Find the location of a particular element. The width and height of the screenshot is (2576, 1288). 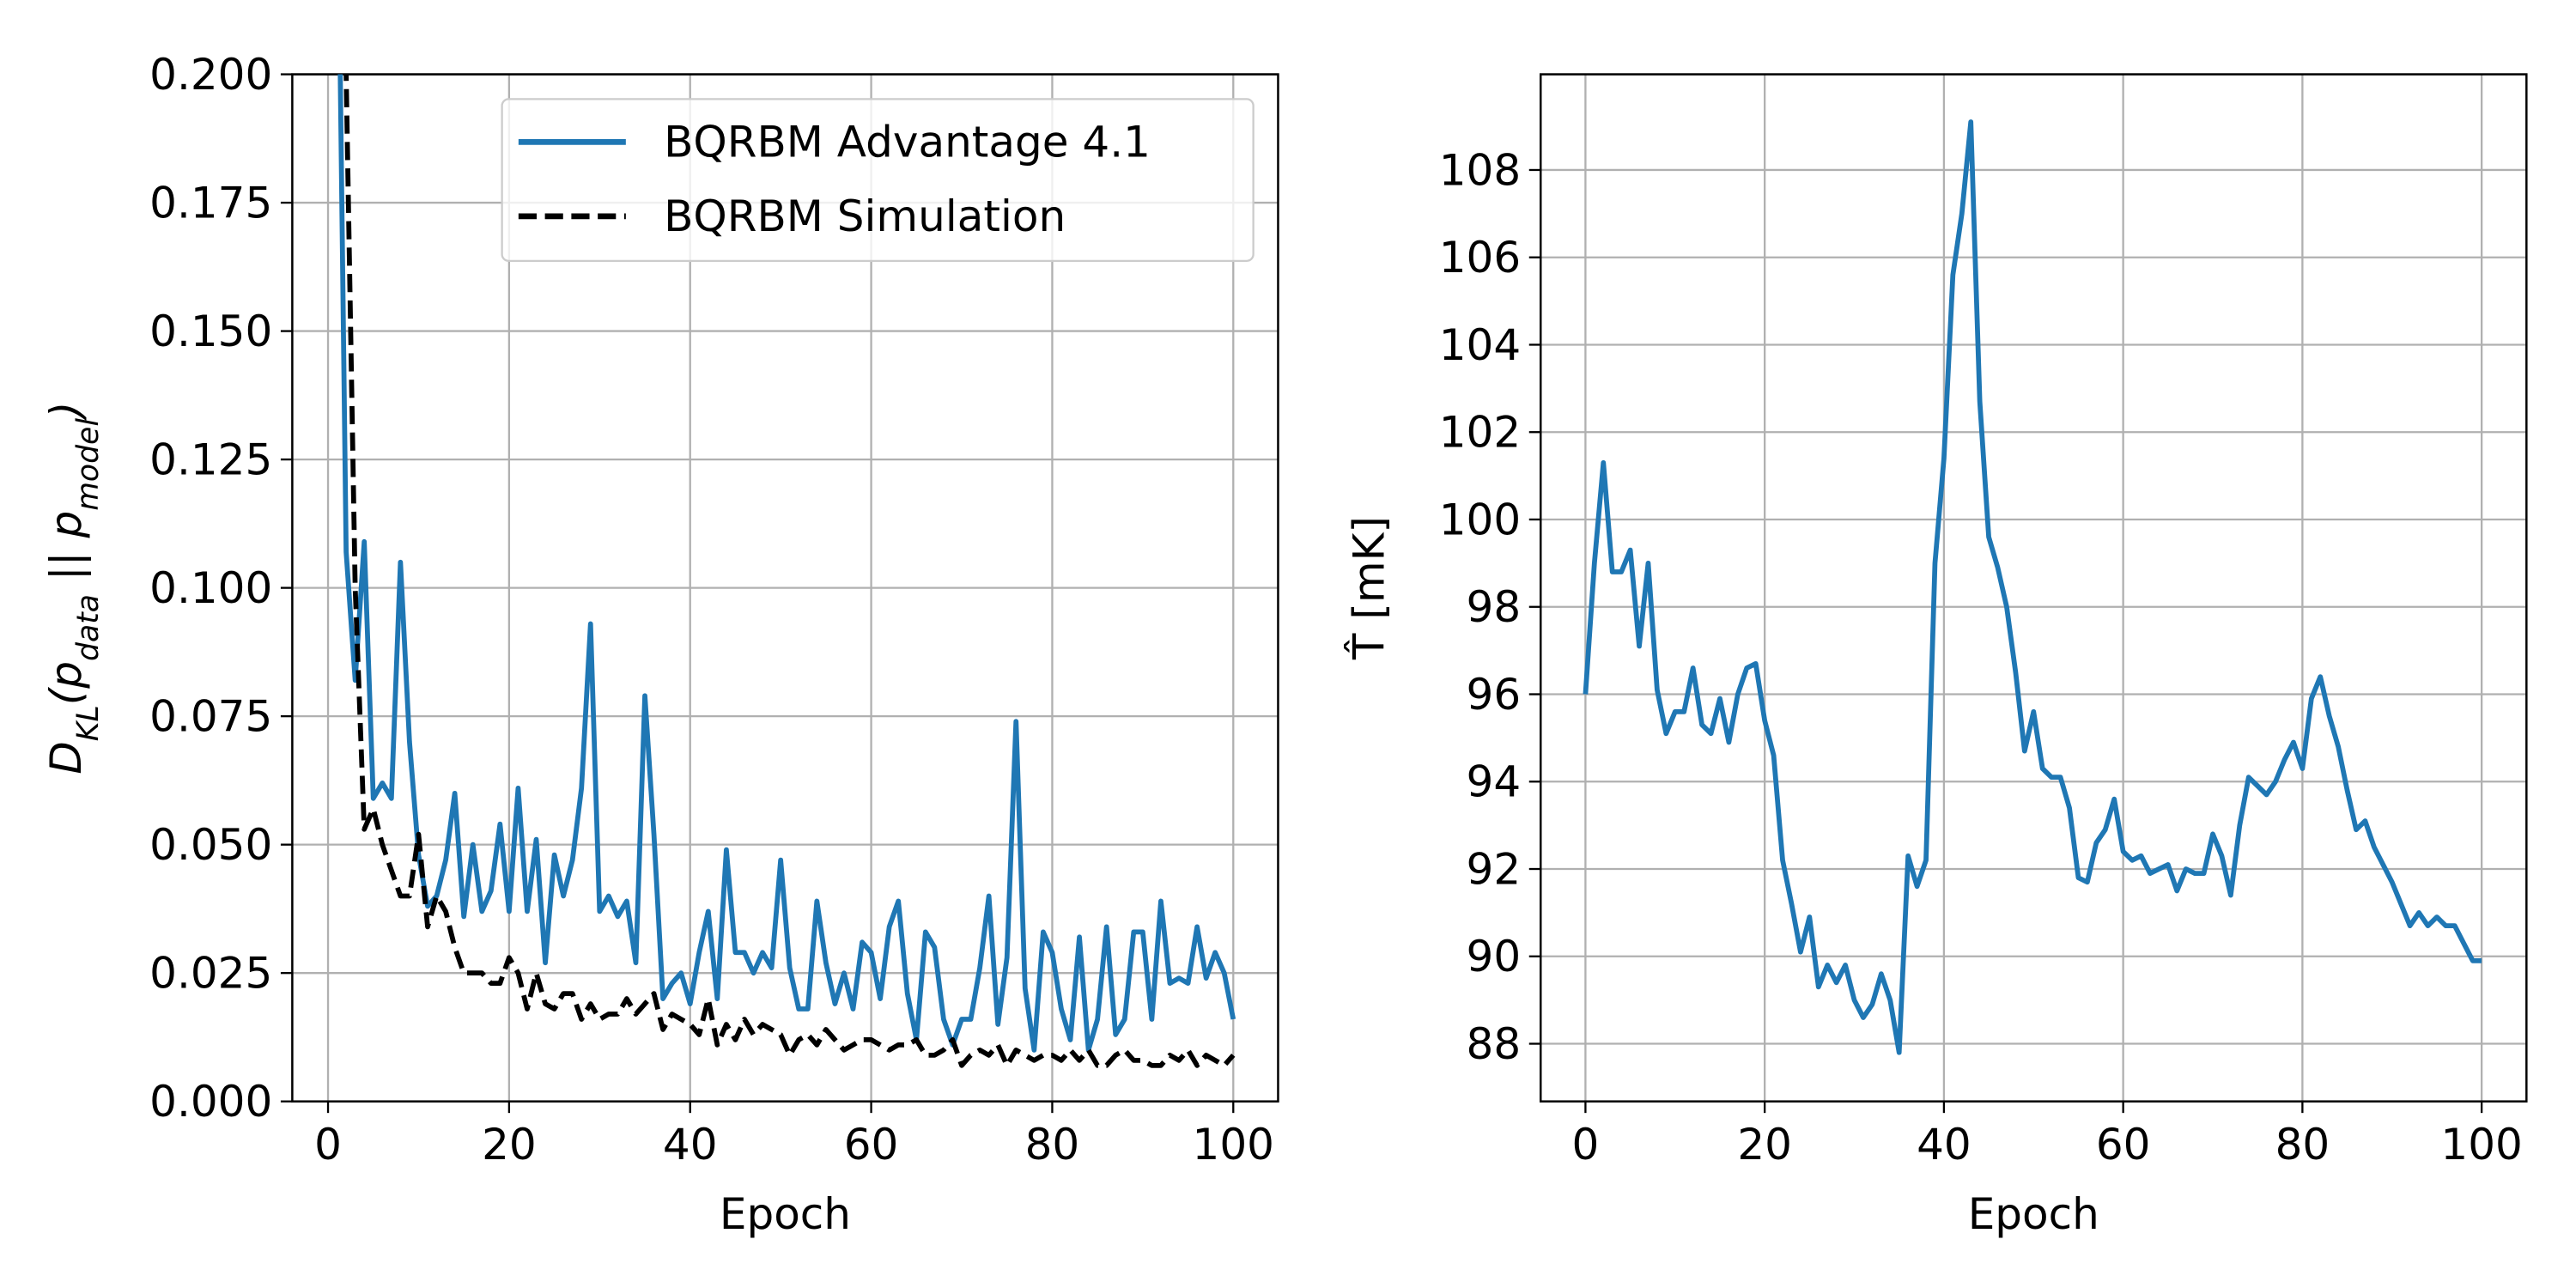

y-tick-label: 0.075 is located at coordinates (210, 716).